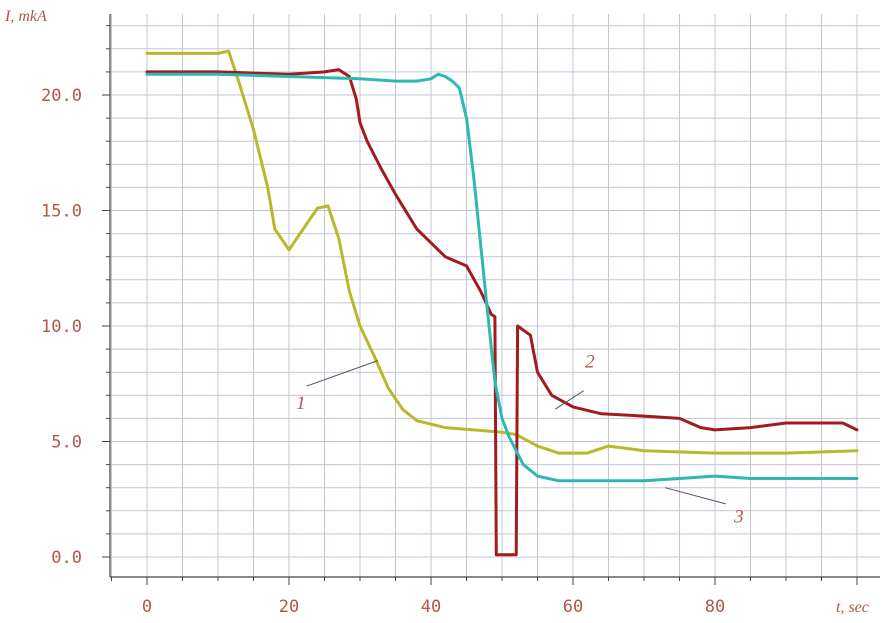 Image resolution: width=886 pixels, height=623 pixels. What do you see at coordinates (573, 607) in the screenshot?
I see `x-tick-label: 60` at bounding box center [573, 607].